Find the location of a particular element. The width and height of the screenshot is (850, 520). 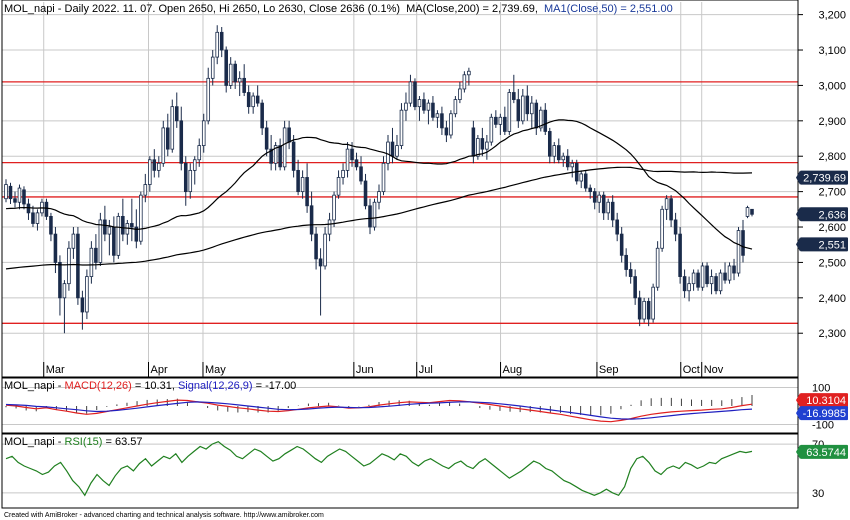

rsi-header-part-0: MOL_napi - is located at coordinates (34, 442).